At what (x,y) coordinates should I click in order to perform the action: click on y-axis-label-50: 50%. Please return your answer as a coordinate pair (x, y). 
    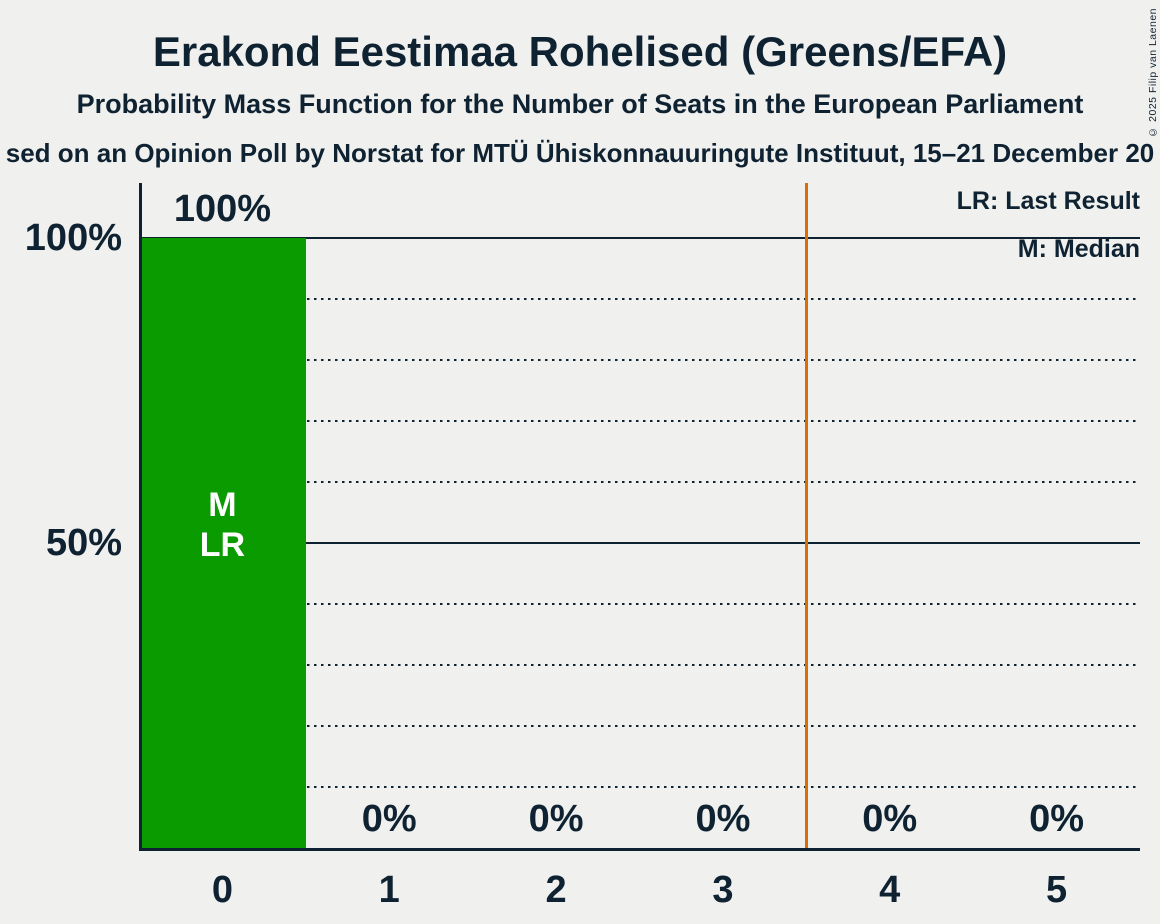
    Looking at the image, I should click on (83, 542).